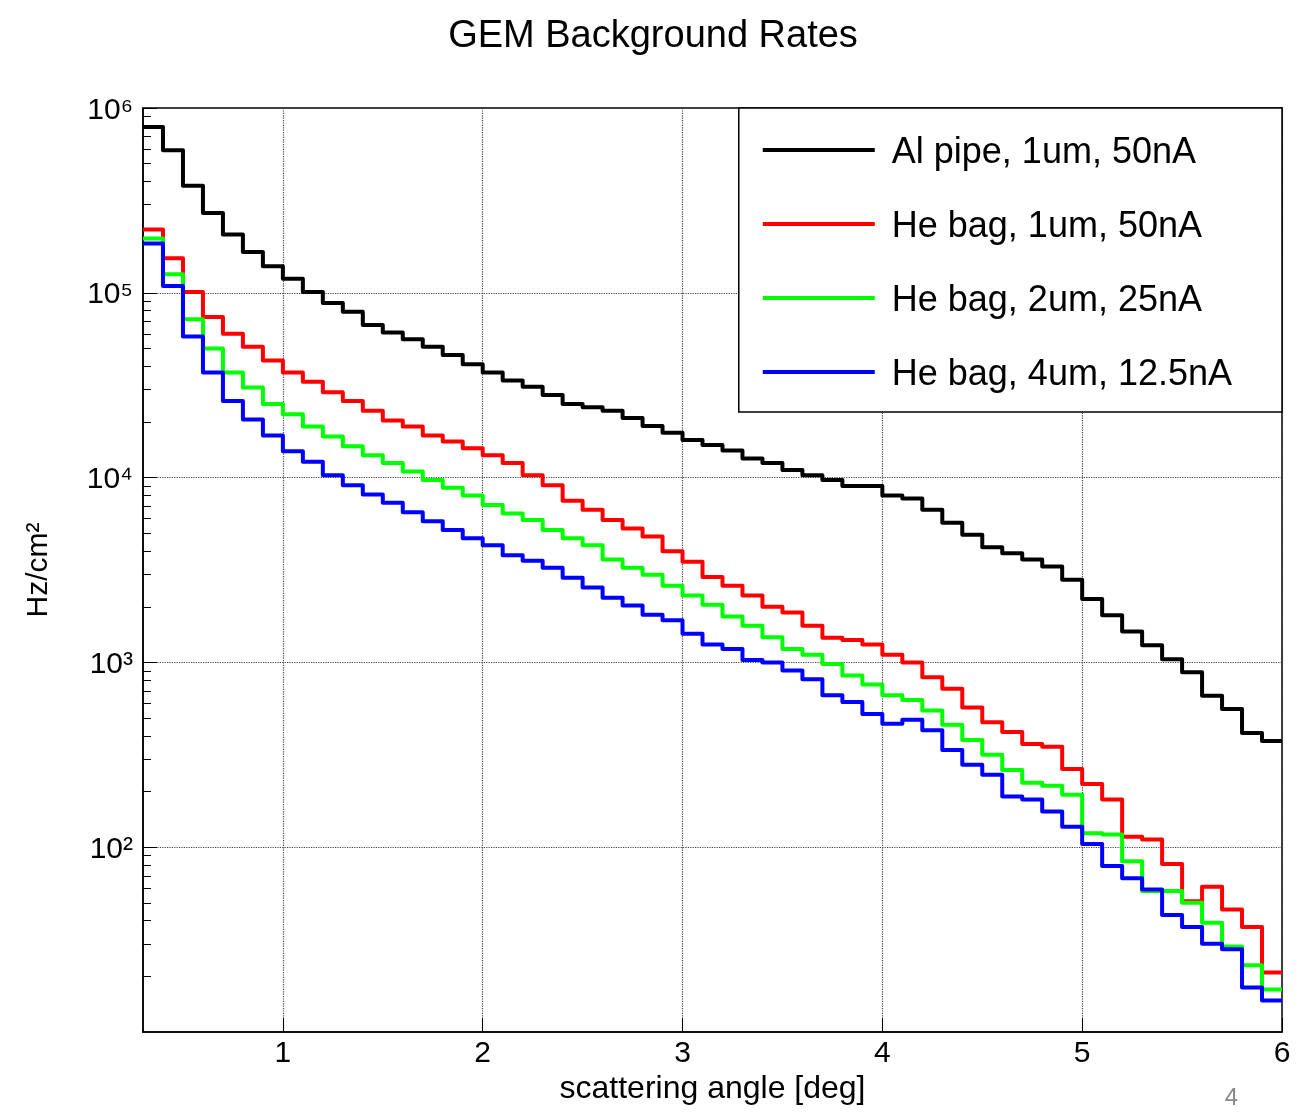 The width and height of the screenshot is (1306, 1118). Describe the element at coordinates (1231, 1096) in the screenshot. I see `text: 4` at that location.